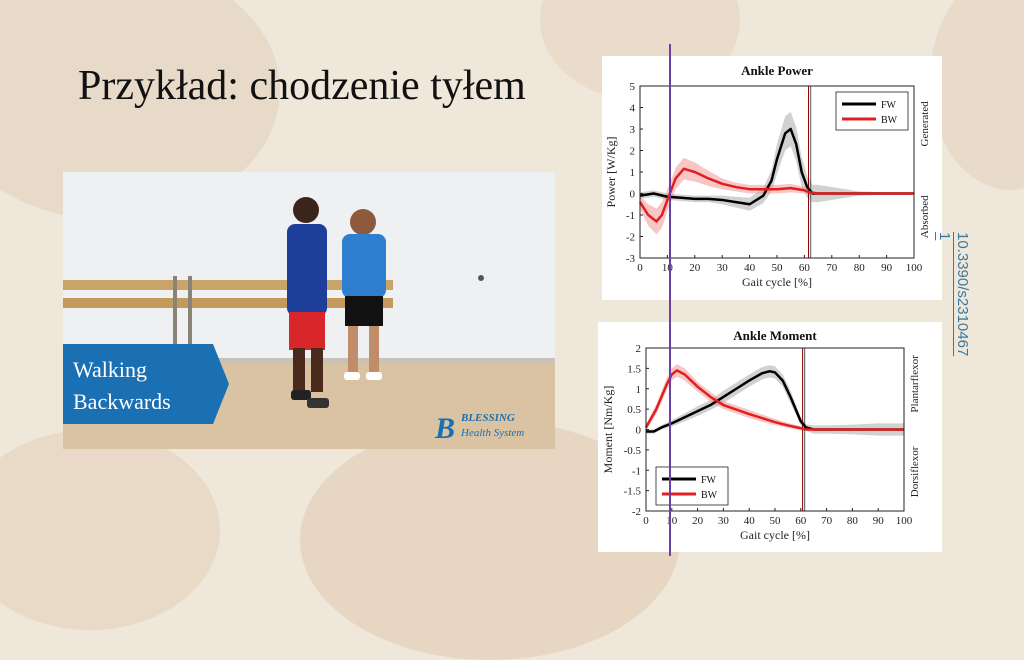  Describe the element at coordinates (309, 361) in the screenshot. I see `baseboard` at that location.